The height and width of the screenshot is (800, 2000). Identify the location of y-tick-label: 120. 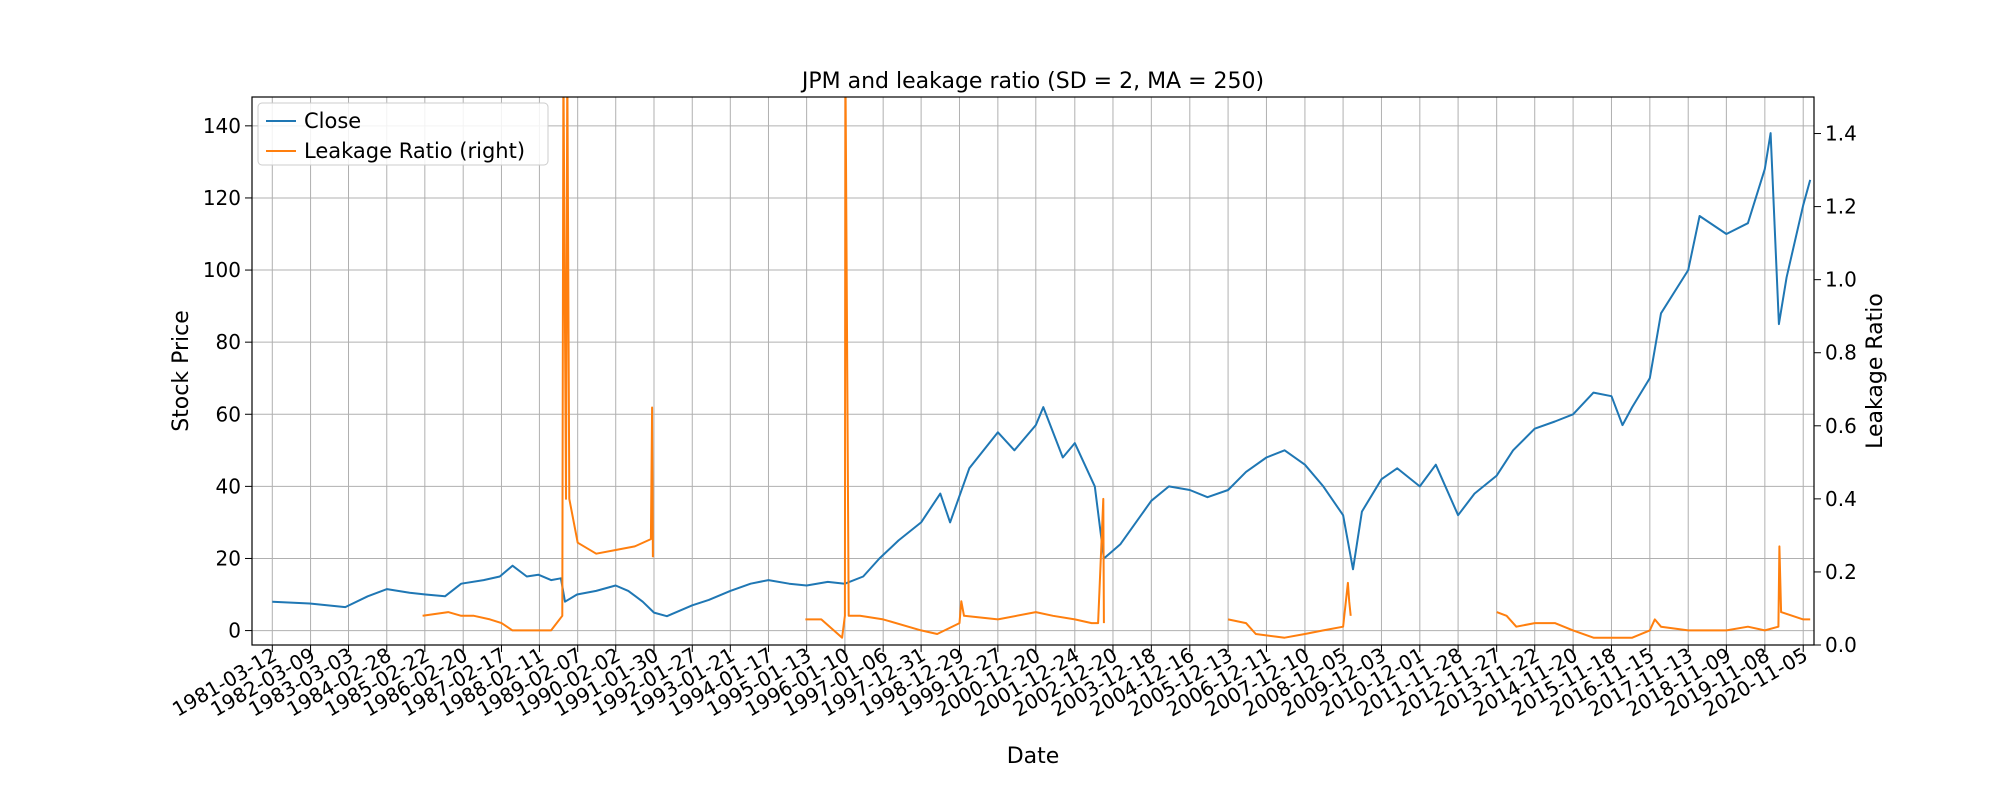
(222, 198).